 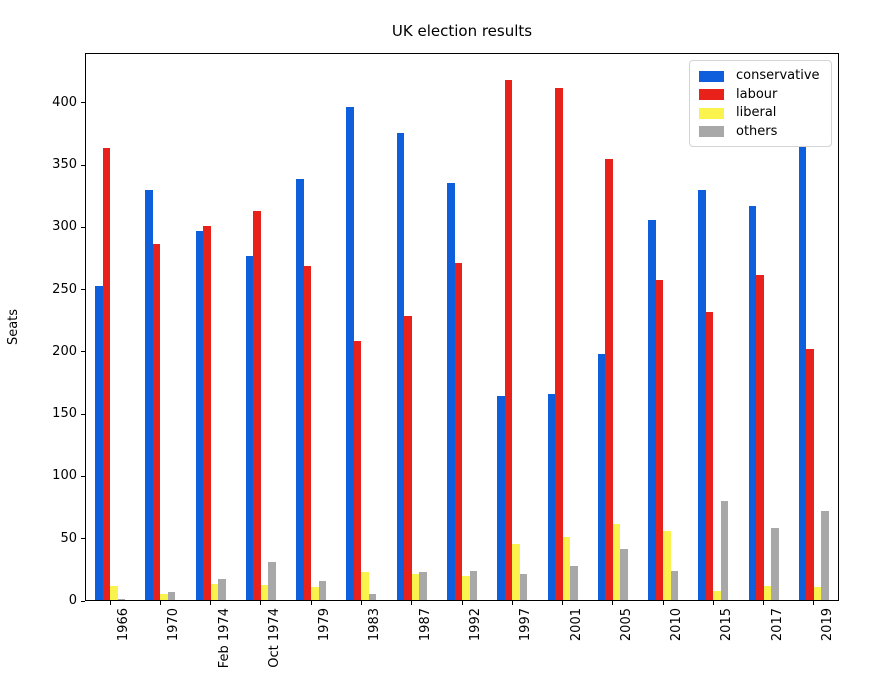 What do you see at coordinates (272, 581) in the screenshot?
I see `bar-others-oct-1974` at bounding box center [272, 581].